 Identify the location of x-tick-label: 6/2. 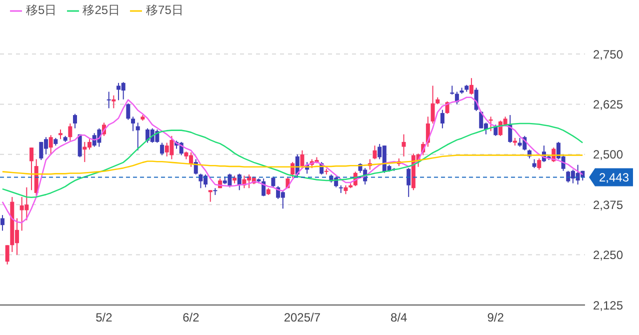
(191, 317).